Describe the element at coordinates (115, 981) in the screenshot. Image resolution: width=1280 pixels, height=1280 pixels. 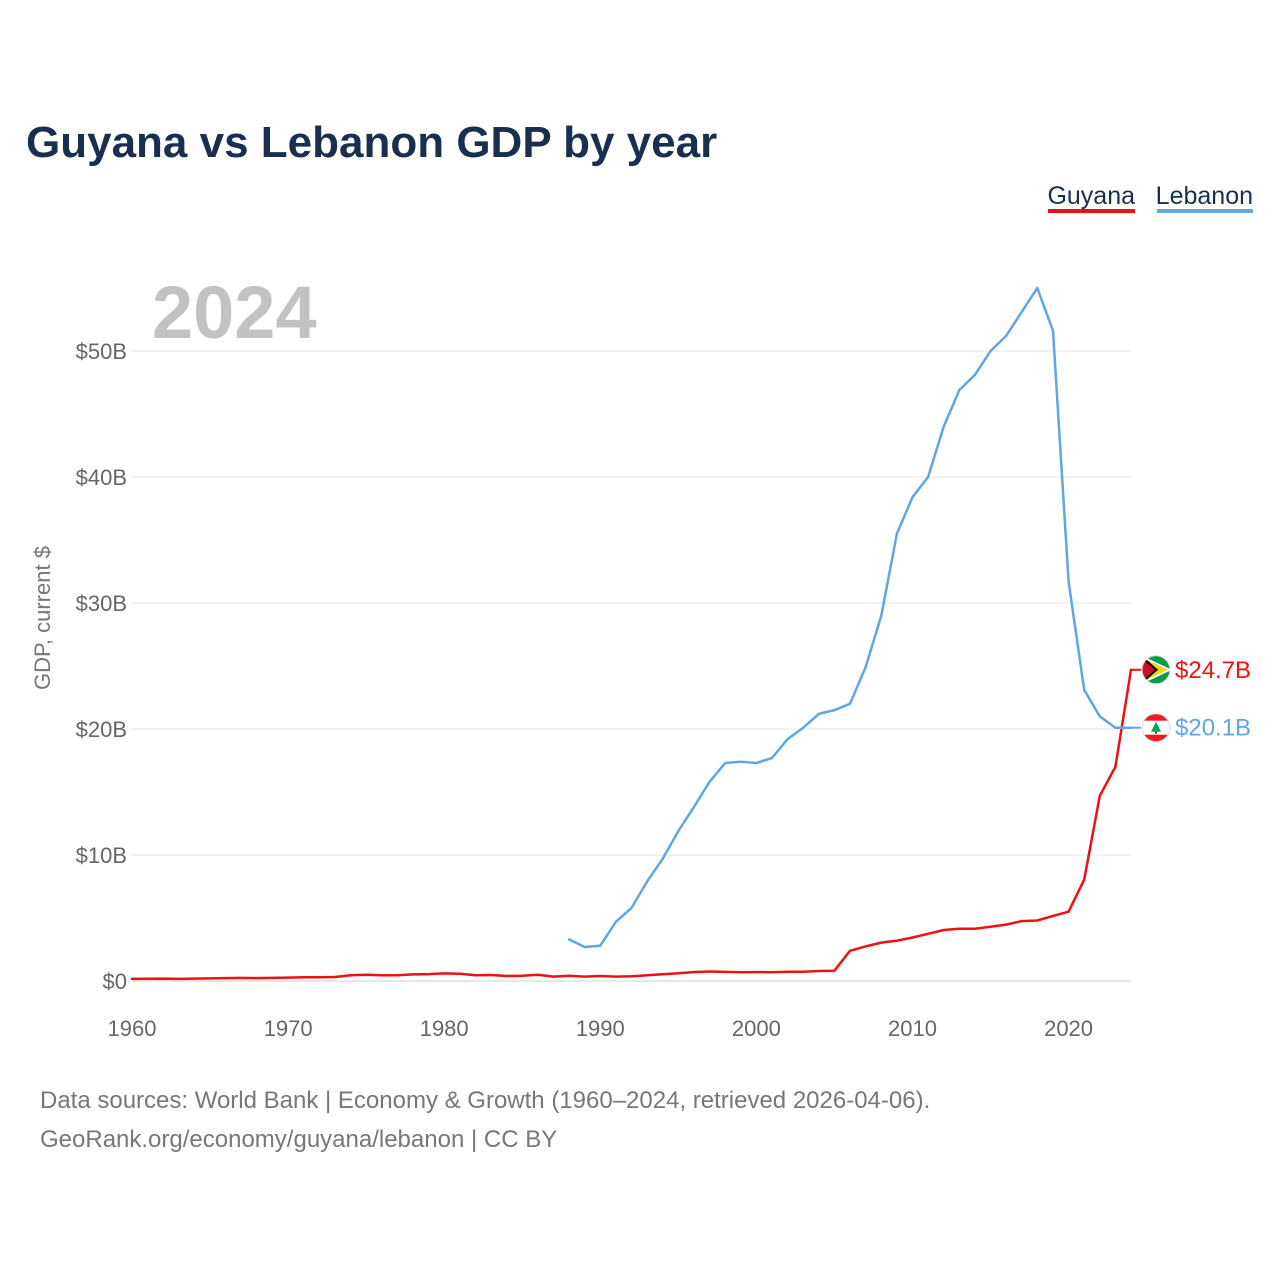
I see `y-tick-label: $0` at that location.